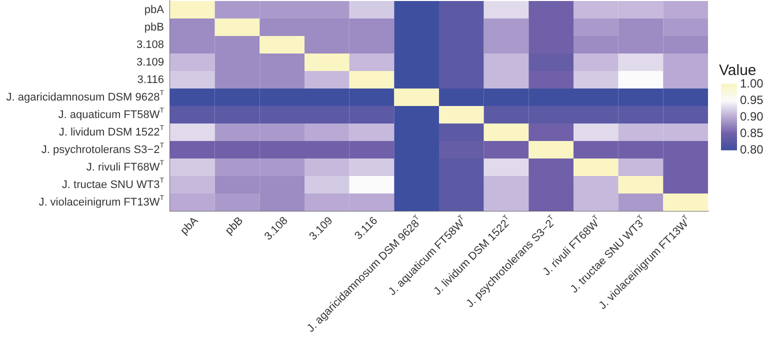 This screenshot has height=339, width=764. Describe the element at coordinates (752, 149) in the screenshot. I see `color-bar-label: 0.80` at that location.